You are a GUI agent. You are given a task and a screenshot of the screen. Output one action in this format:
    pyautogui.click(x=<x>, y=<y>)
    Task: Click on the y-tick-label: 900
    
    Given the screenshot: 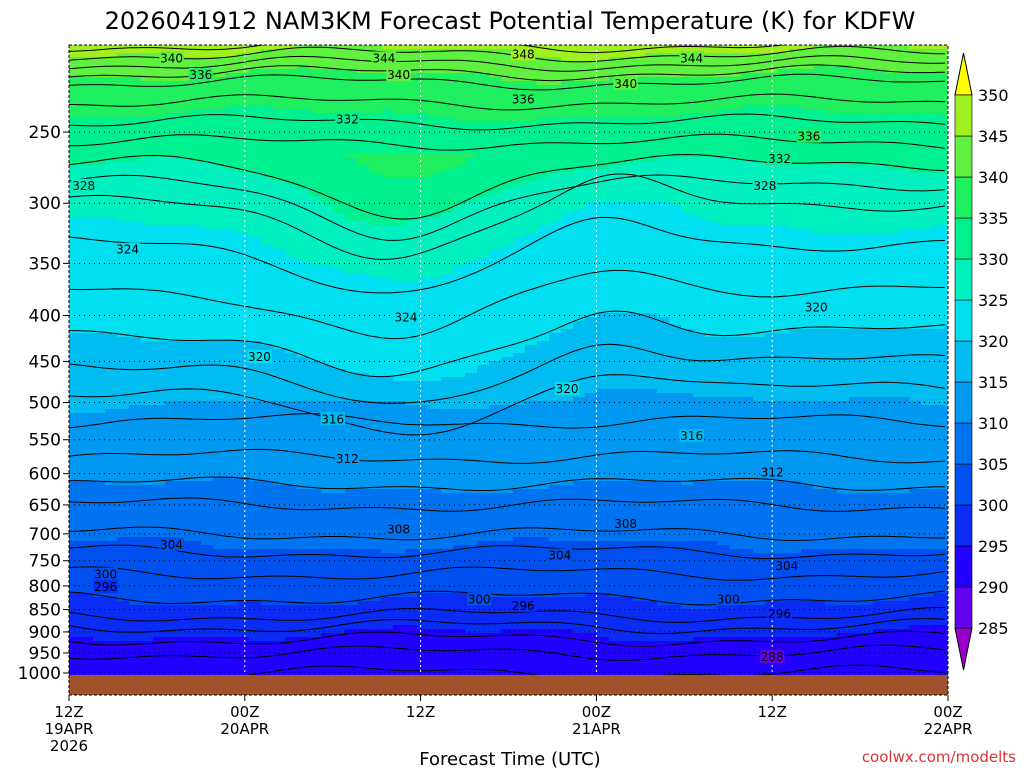 What is the action you would take?
    pyautogui.click(x=45, y=633)
    